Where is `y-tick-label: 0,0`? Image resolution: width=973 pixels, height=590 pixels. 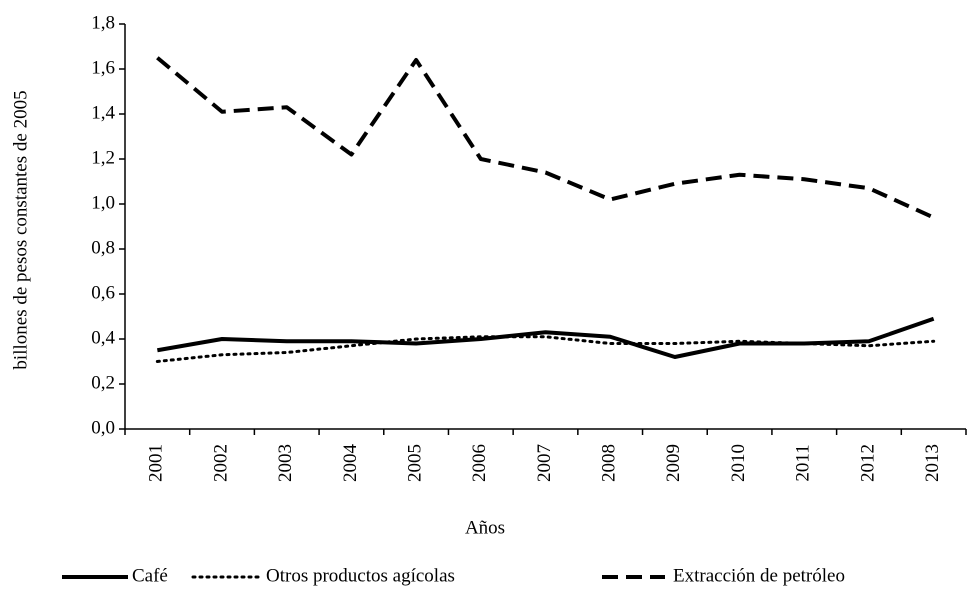 y-tick-label: 0,0 is located at coordinates (103, 427).